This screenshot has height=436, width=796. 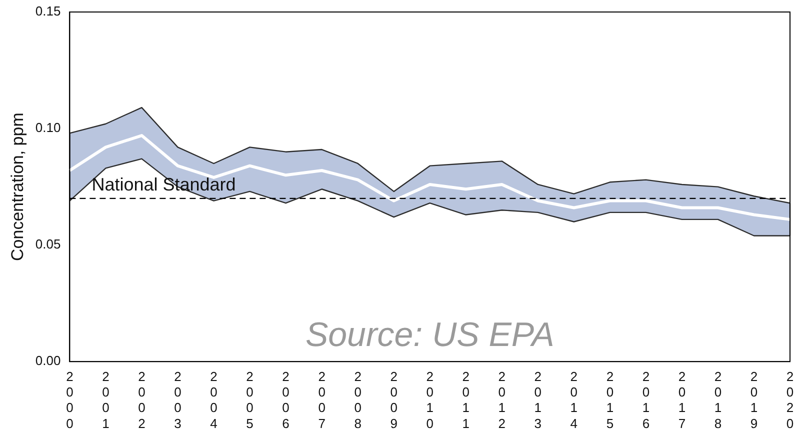 What do you see at coordinates (214, 399) in the screenshot?
I see `x-tick-label: 2004` at bounding box center [214, 399].